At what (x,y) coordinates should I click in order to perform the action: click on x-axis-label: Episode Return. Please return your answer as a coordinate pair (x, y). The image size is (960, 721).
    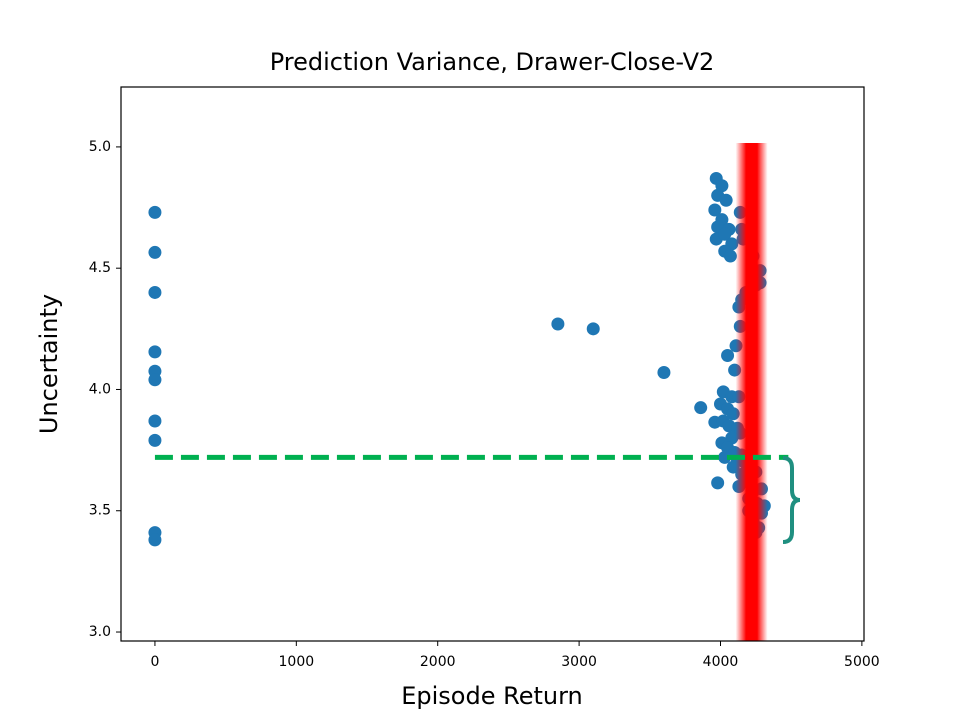
    Looking at the image, I should click on (492, 696).